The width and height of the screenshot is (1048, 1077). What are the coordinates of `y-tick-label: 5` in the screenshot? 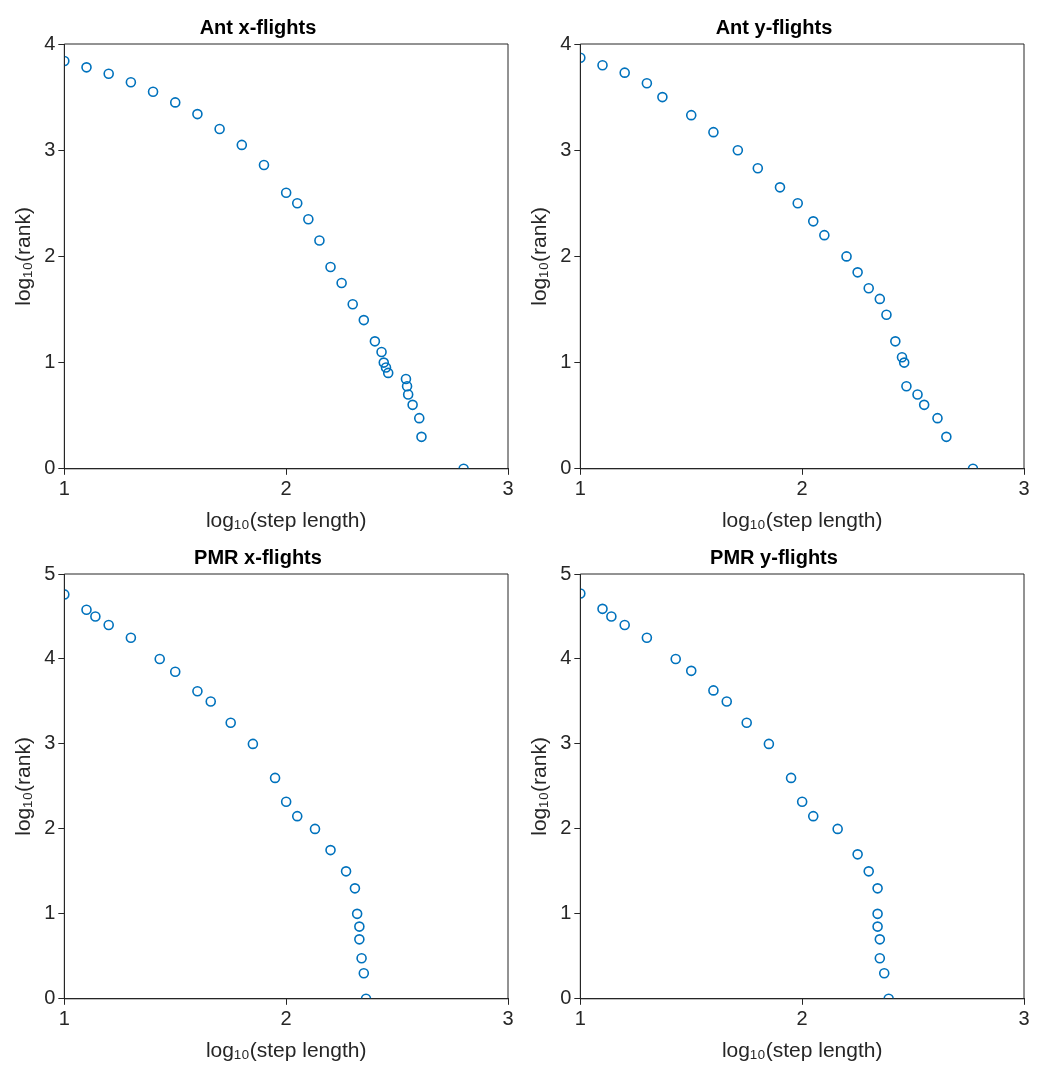 It's located at (566, 572).